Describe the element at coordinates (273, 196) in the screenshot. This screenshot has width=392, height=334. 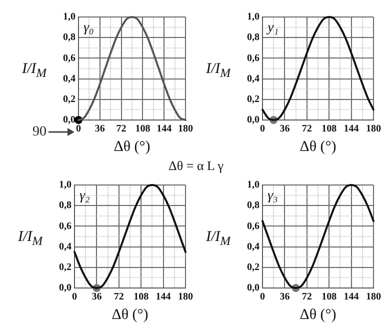
I see `chart-title: γ₃` at that location.